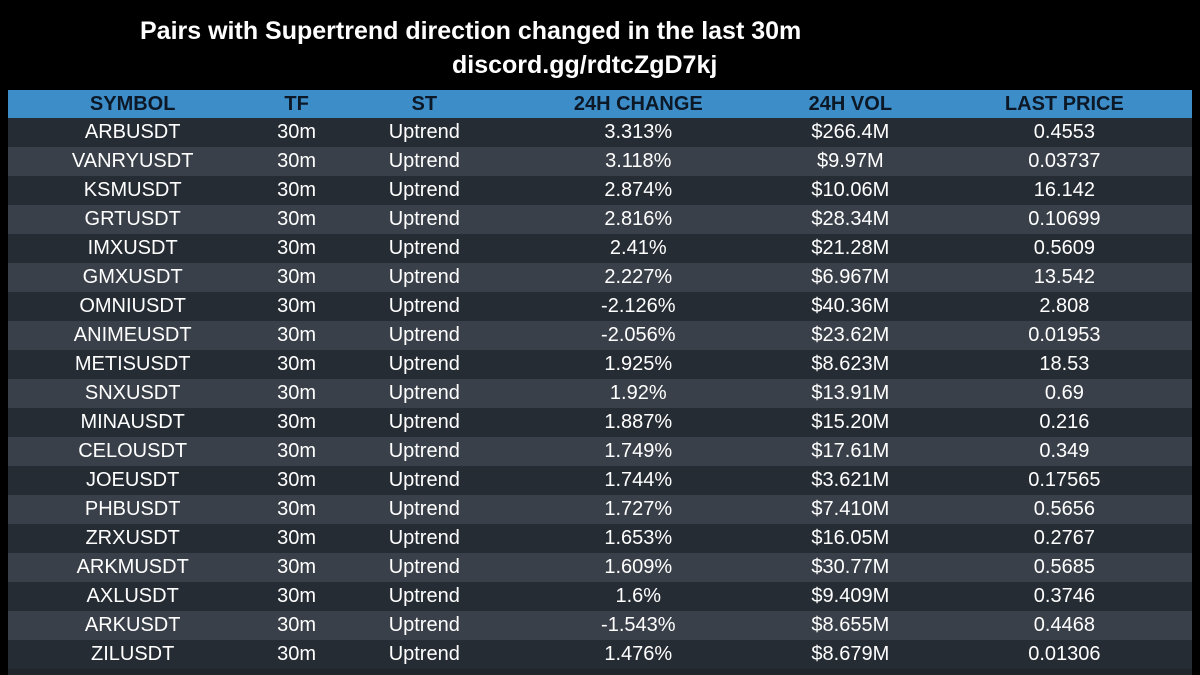 The image size is (1200, 675). What do you see at coordinates (132, 161) in the screenshot?
I see `symbol-cell: VANRYUSDT` at bounding box center [132, 161].